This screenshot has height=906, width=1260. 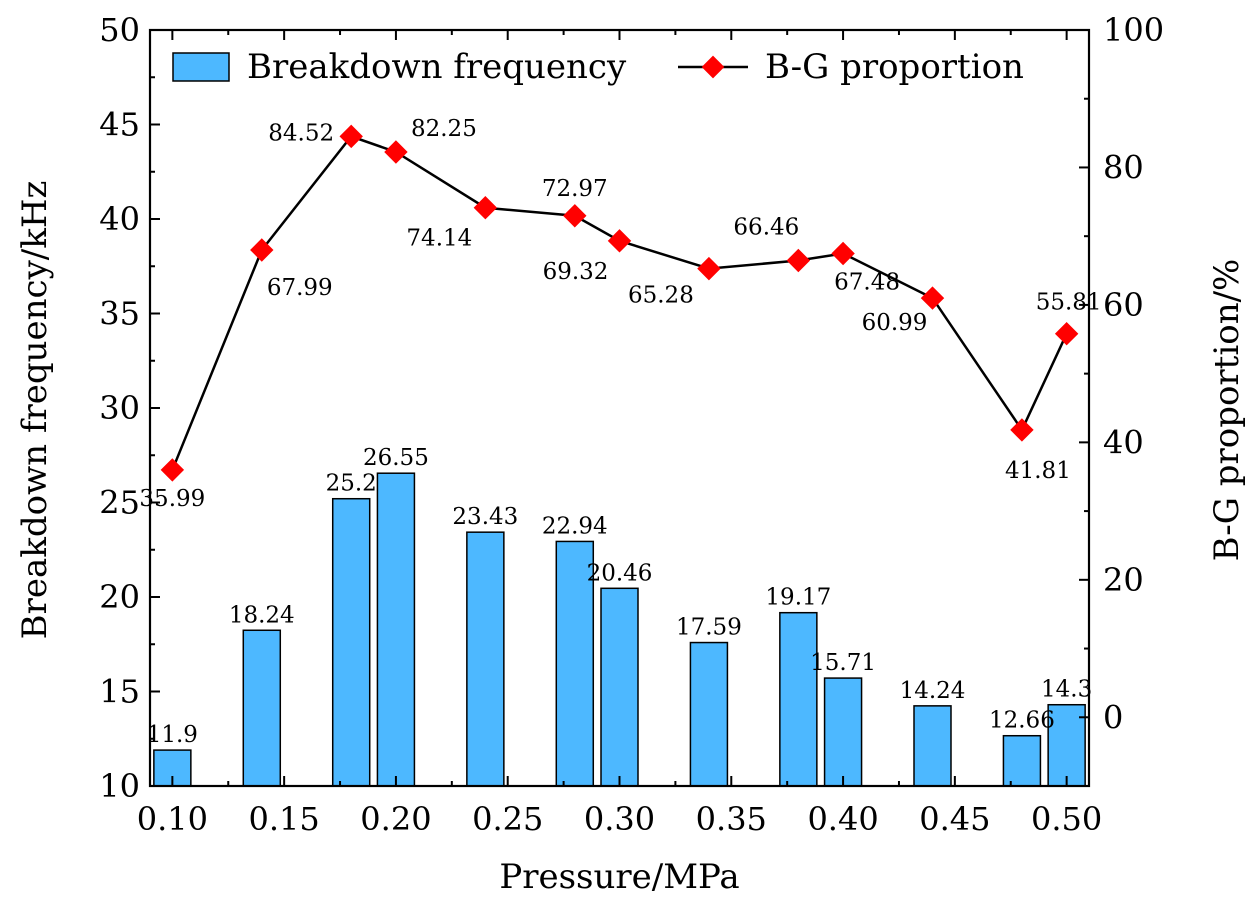 I want to click on y-tick-label: 10, so click(x=119, y=786).